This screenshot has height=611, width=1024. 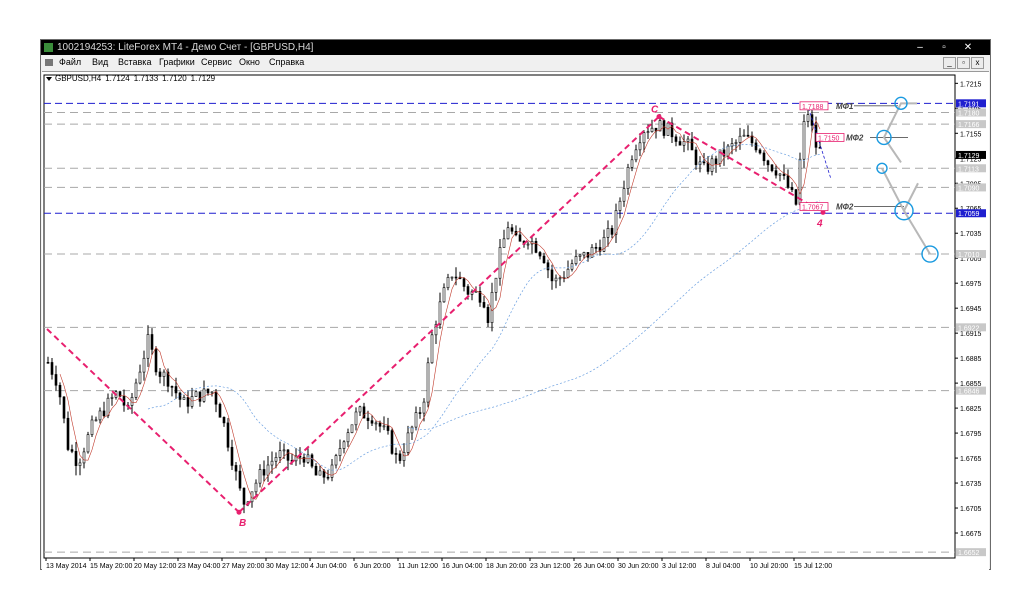 I want to click on menu-item-file: Файл, so click(x=70, y=62).